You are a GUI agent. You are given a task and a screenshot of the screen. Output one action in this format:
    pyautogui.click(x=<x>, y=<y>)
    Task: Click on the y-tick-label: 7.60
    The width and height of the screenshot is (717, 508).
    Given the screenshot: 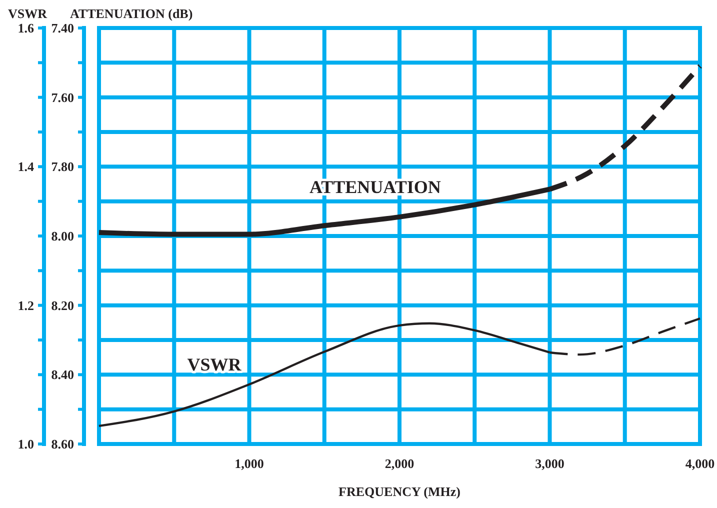 What is the action you would take?
    pyautogui.click(x=62, y=97)
    